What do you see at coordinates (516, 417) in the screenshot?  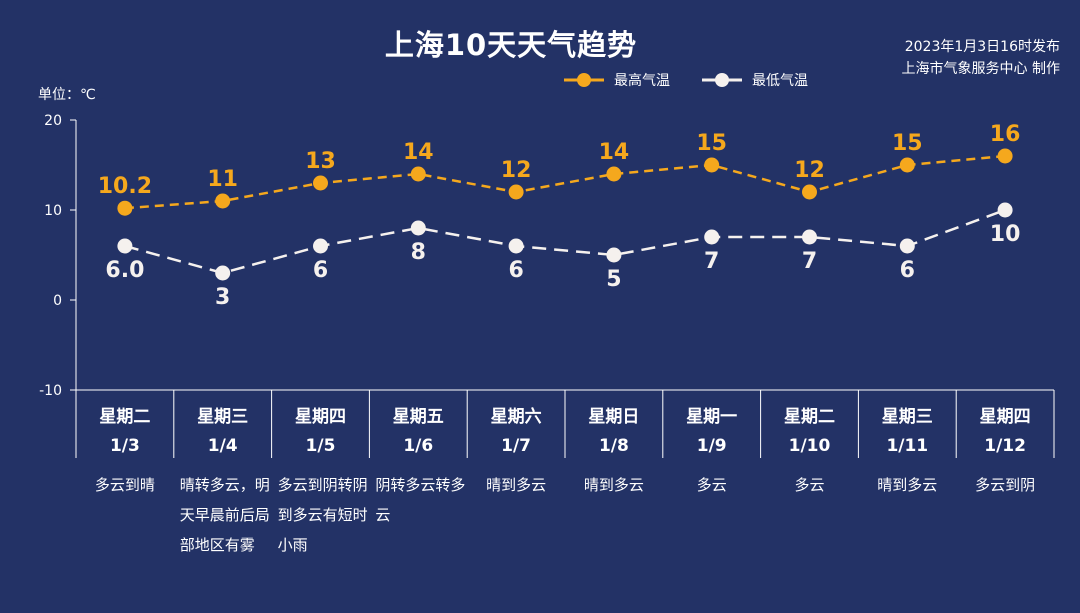 I see `weekday-label: 星期六` at bounding box center [516, 417].